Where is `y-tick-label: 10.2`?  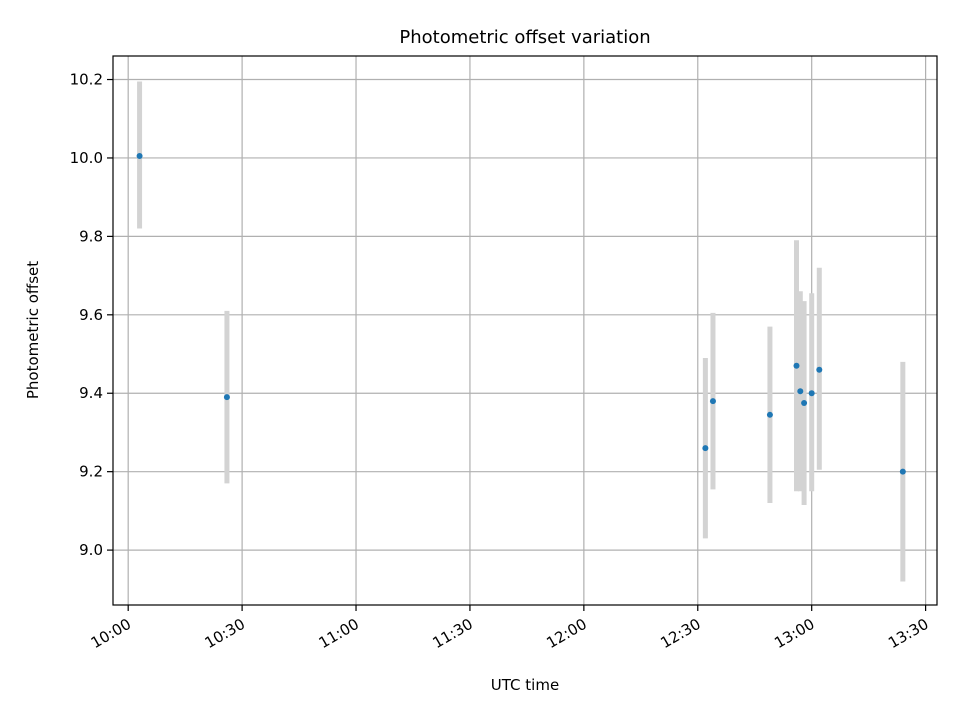 y-tick-label: 10.2 is located at coordinates (86, 80).